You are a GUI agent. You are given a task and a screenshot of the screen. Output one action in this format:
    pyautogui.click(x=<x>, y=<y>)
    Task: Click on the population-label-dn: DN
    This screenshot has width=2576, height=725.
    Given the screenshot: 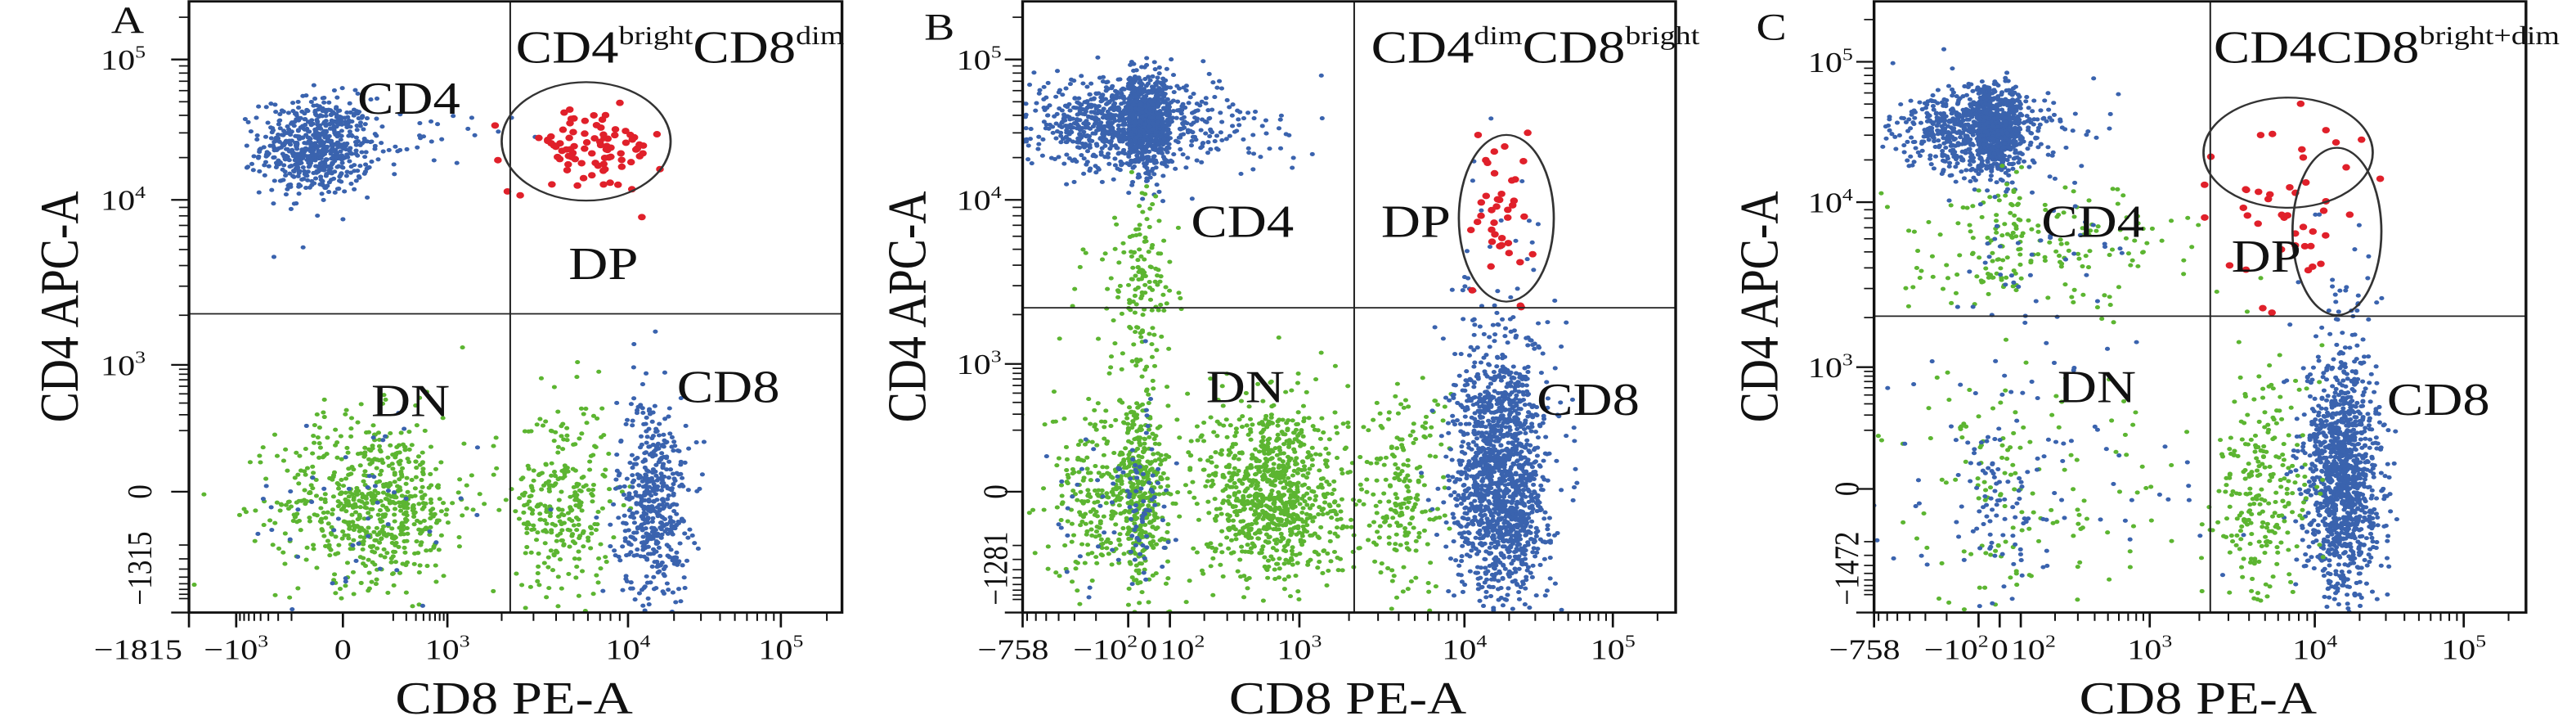 What is the action you would take?
    pyautogui.click(x=411, y=401)
    